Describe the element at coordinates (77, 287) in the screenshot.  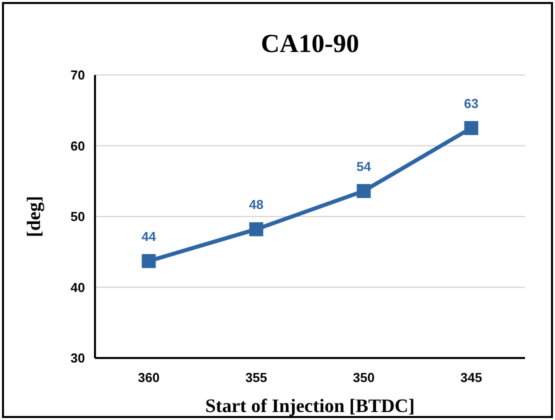
I see `y-tick-label: 40` at that location.